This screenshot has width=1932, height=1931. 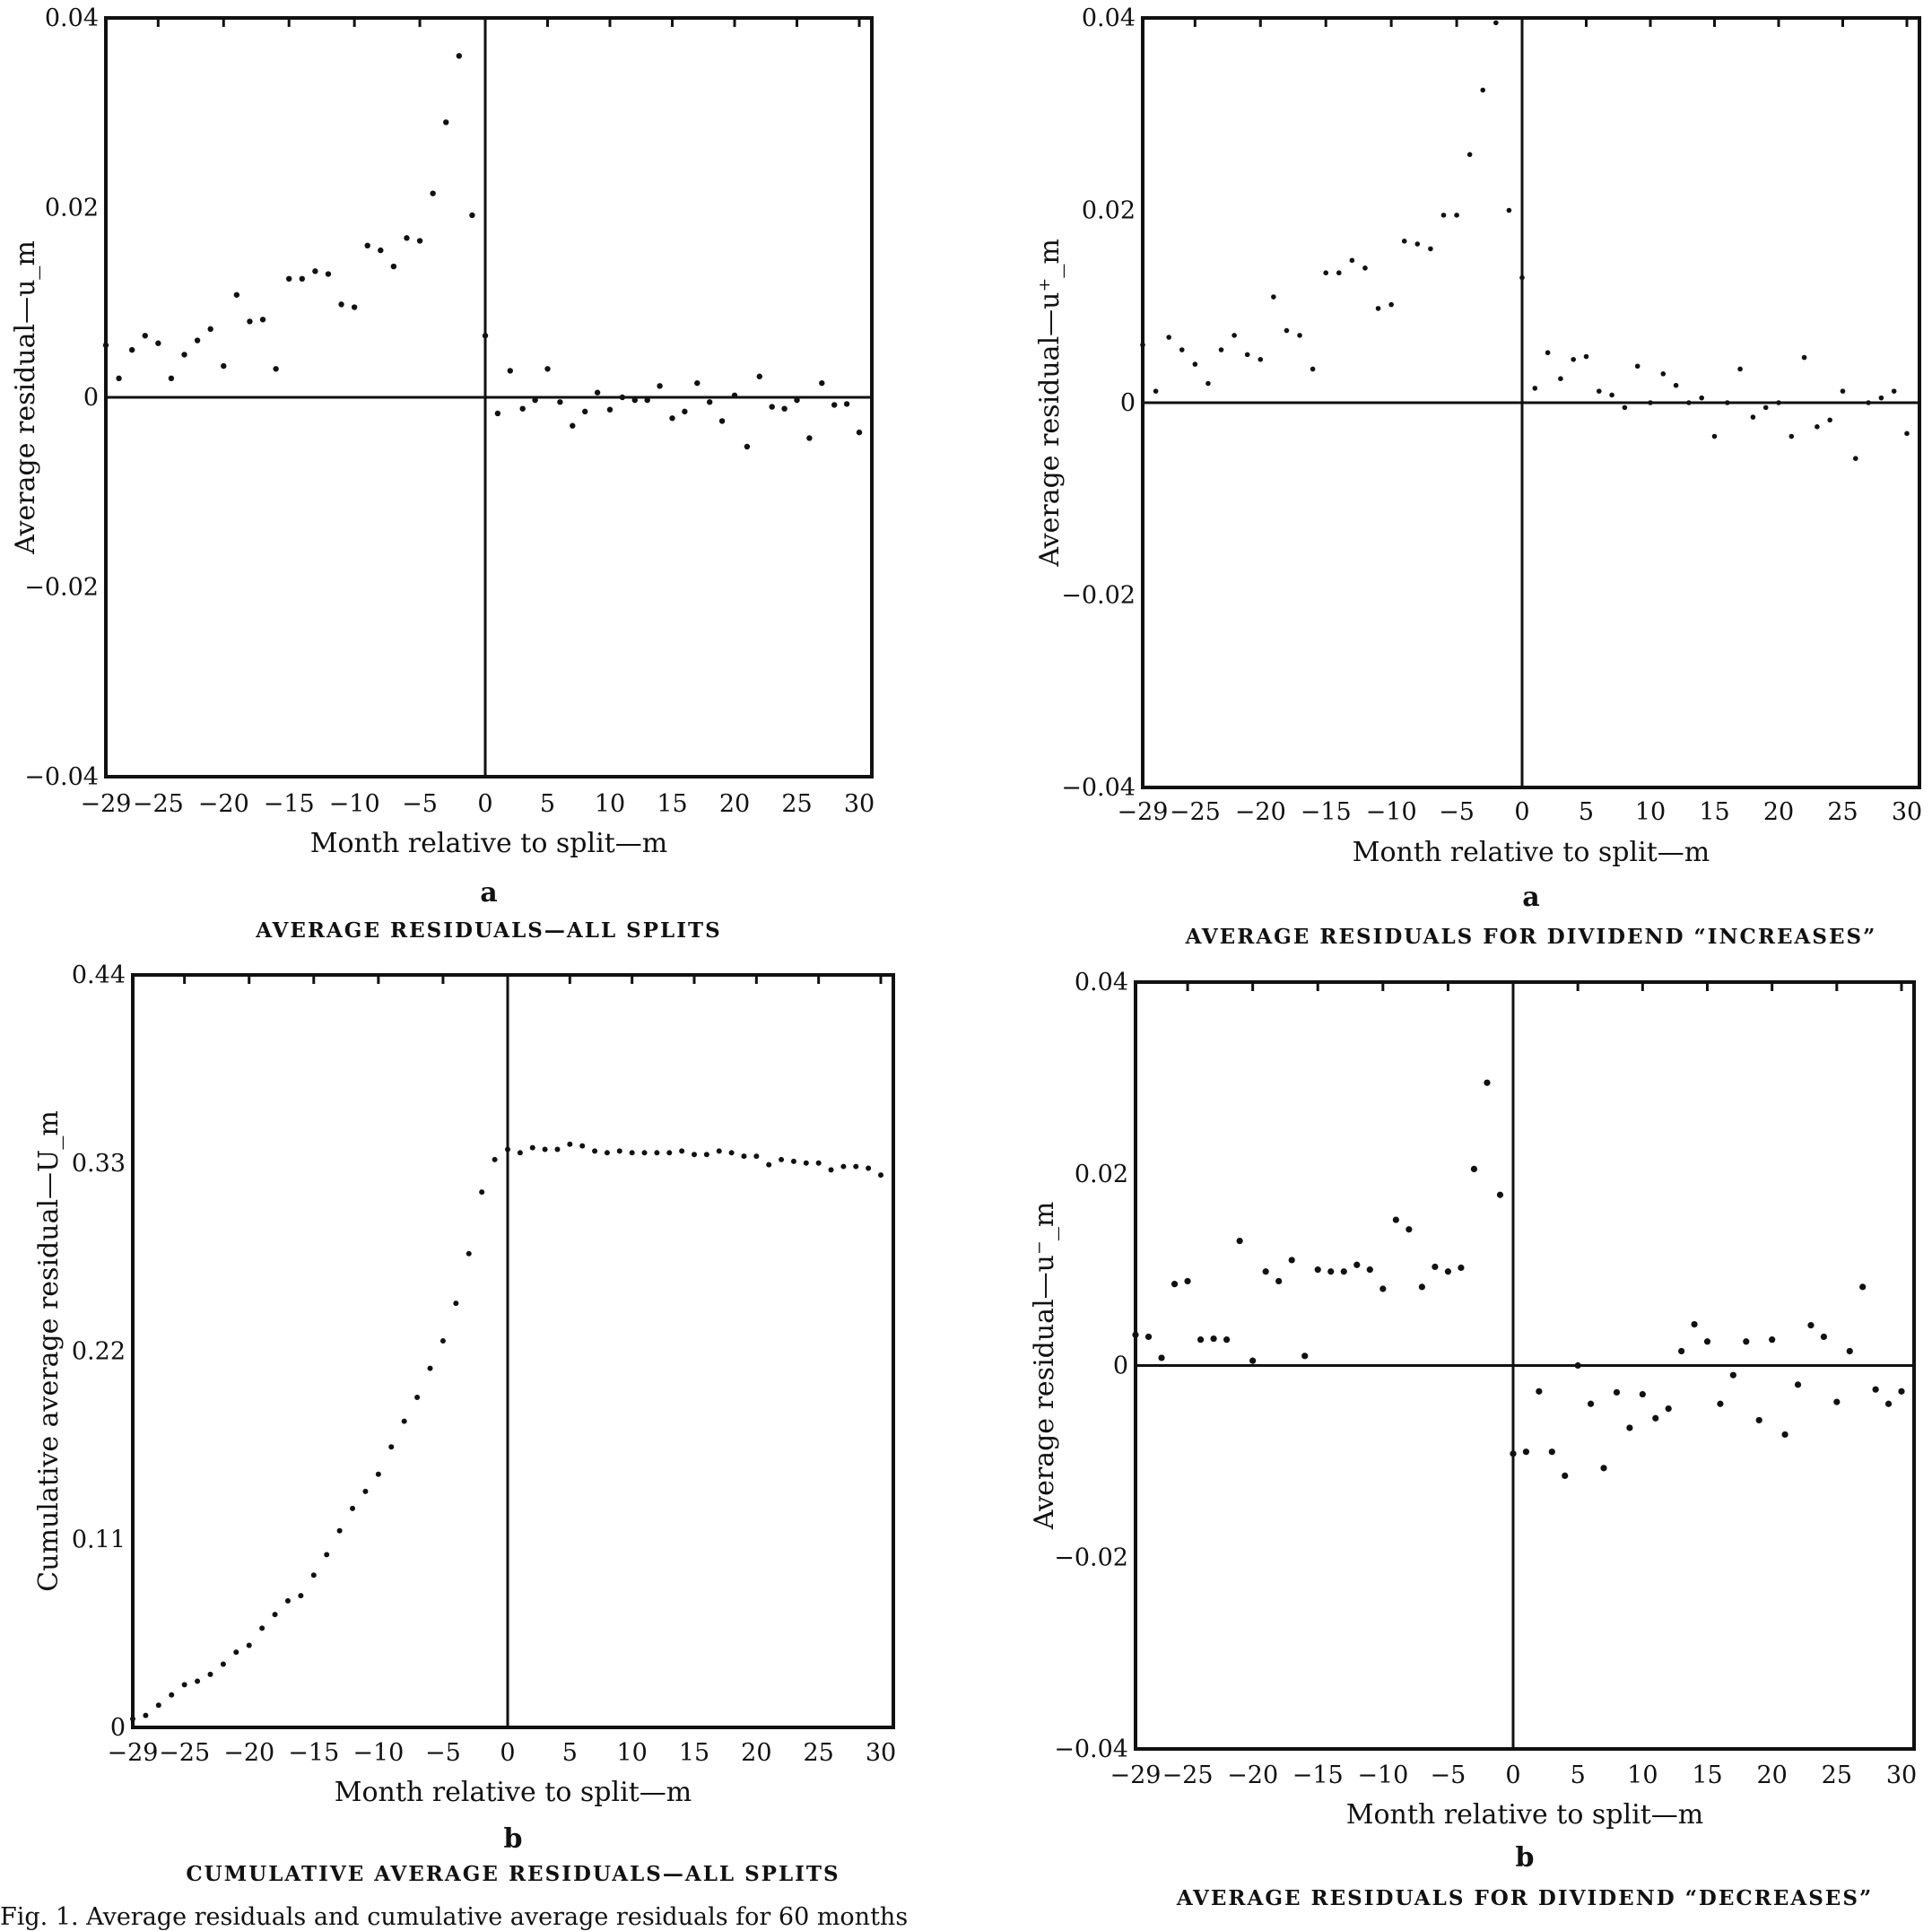 I want to click on panel-title: CUMULATIVE AVERAGE RESIDUALS—ALL SPLITS, so click(x=513, y=1874).